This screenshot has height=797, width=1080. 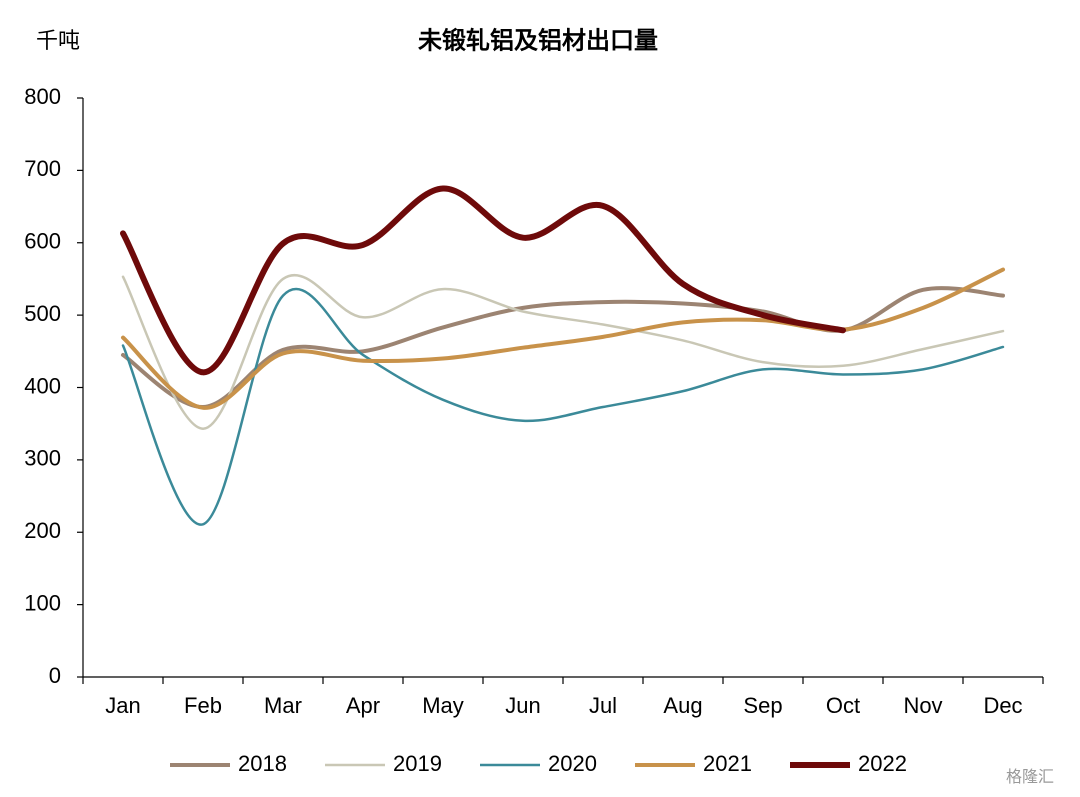 I want to click on y-axis-label: 千吨, so click(x=58, y=40).